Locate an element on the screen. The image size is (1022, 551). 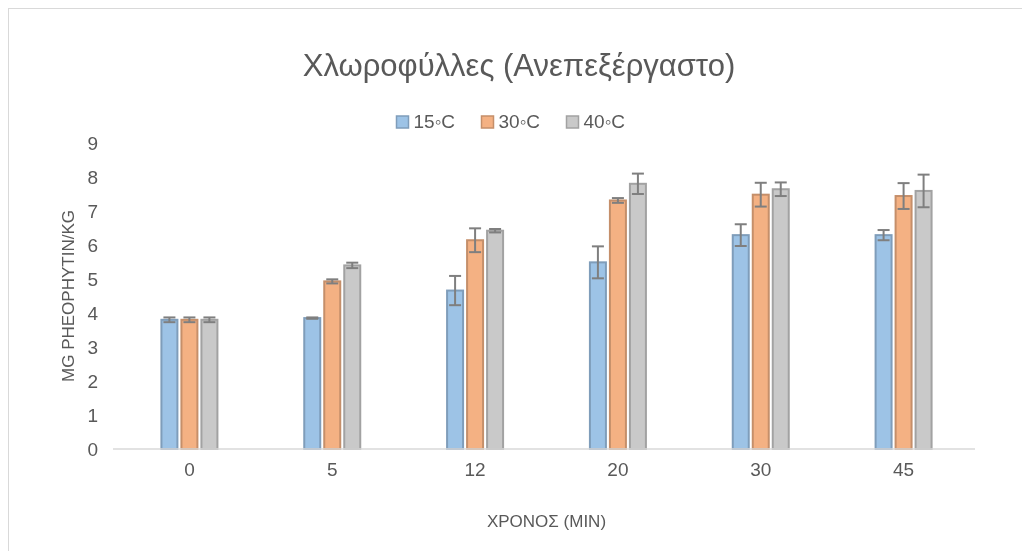
x-tick-label: 30 is located at coordinates (761, 469).